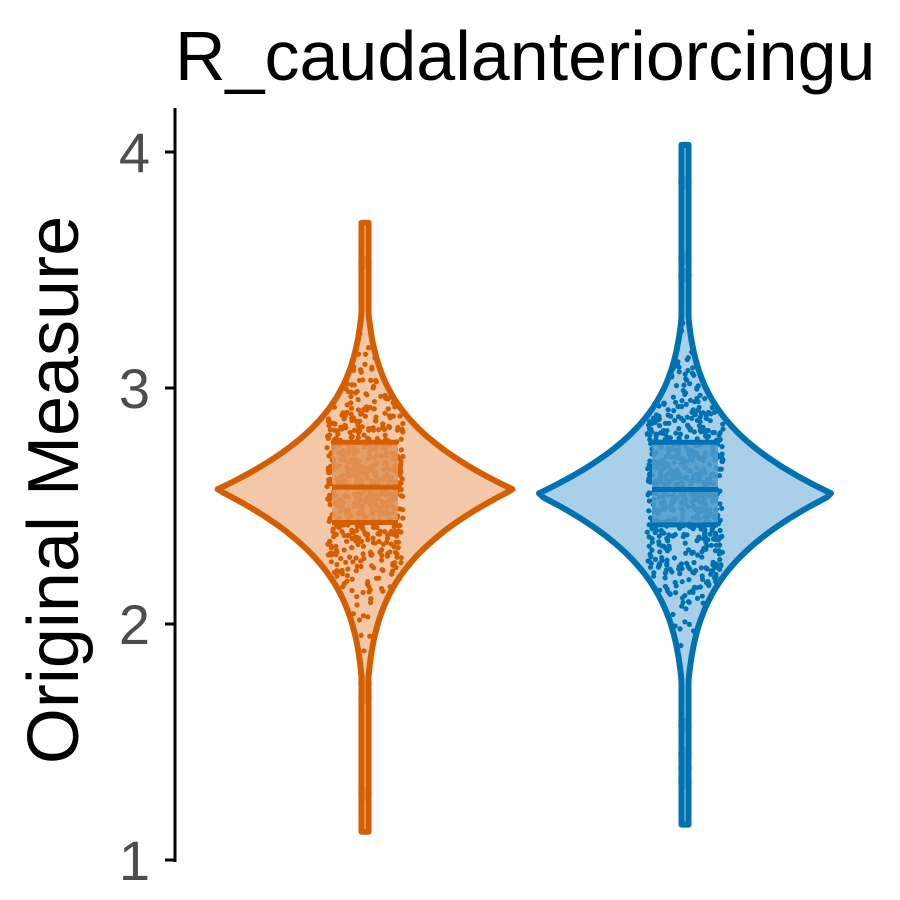 The image size is (900, 900). I want to click on chart-title: R_caudalanteriorcingu, so click(525, 56).